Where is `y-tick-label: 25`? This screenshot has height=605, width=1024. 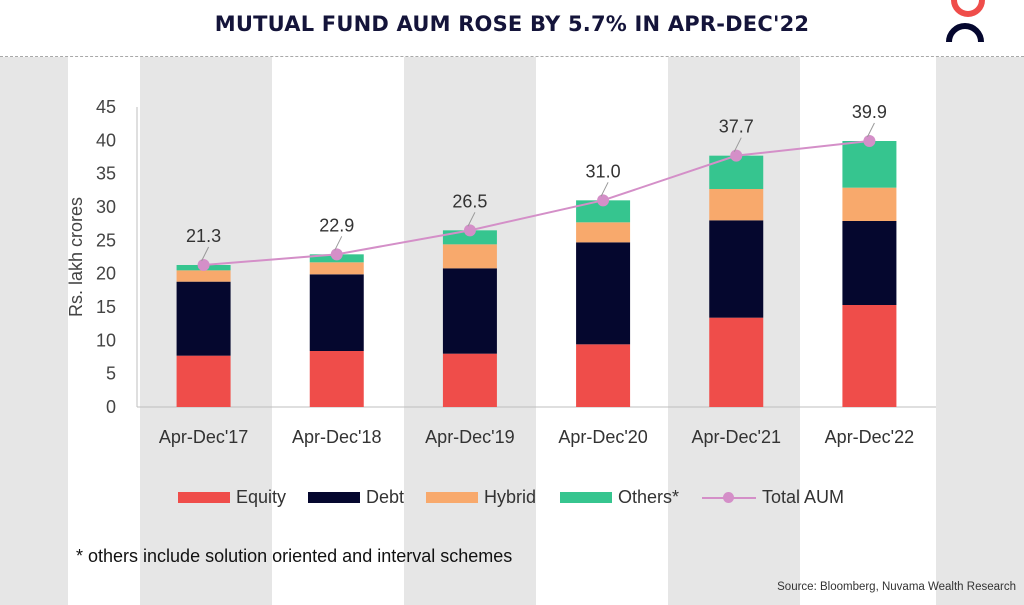 y-tick-label: 25 is located at coordinates (106, 240).